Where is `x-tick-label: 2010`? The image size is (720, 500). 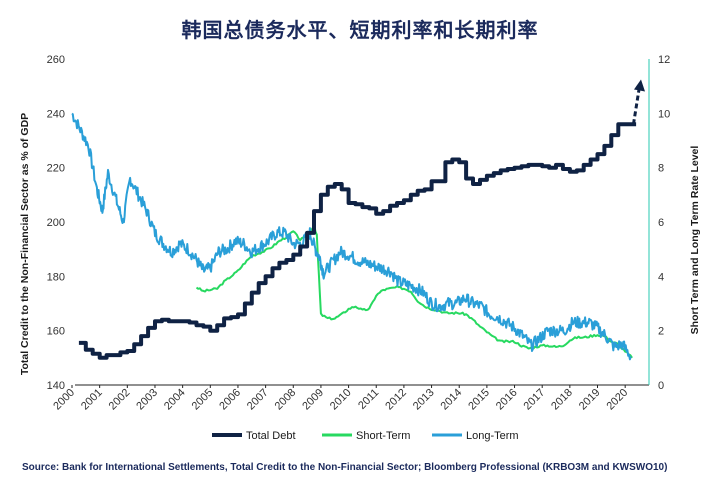
x-tick-label: 2010 is located at coordinates (341, 400).